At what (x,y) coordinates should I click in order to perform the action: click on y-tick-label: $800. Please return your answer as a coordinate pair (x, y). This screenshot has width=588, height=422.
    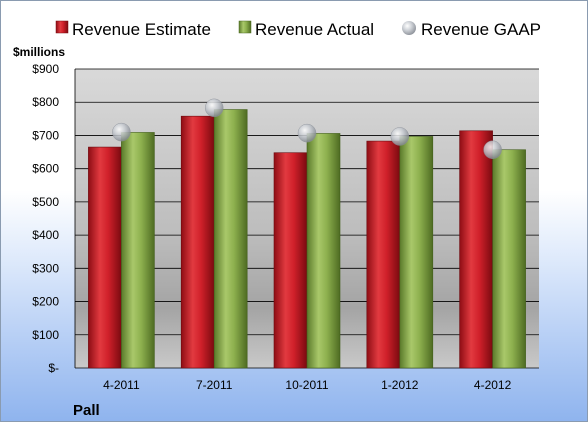
    Looking at the image, I should click on (45, 102).